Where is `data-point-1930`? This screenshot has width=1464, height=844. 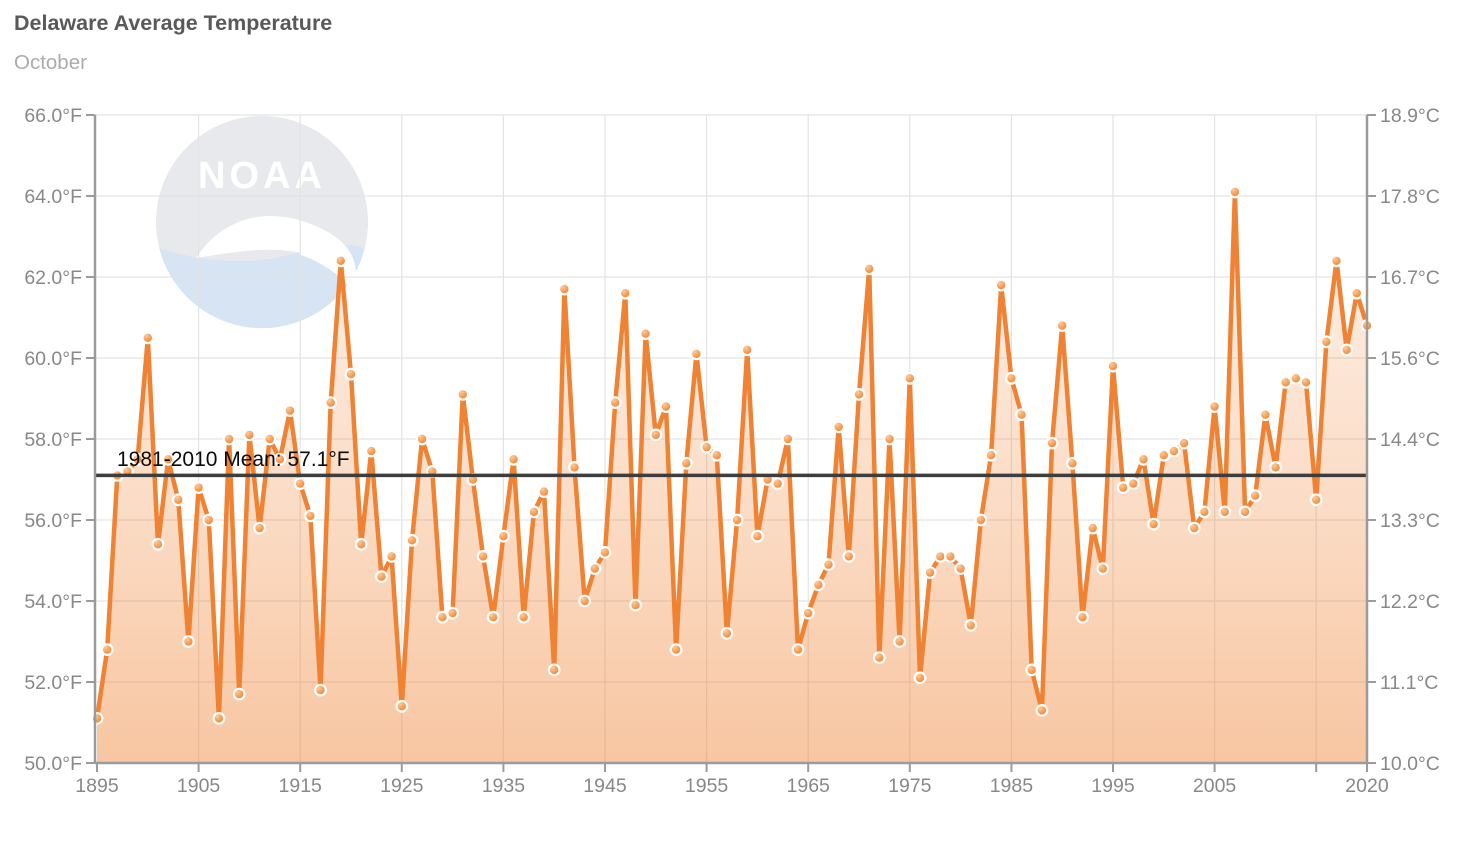
data-point-1930 is located at coordinates (453, 613).